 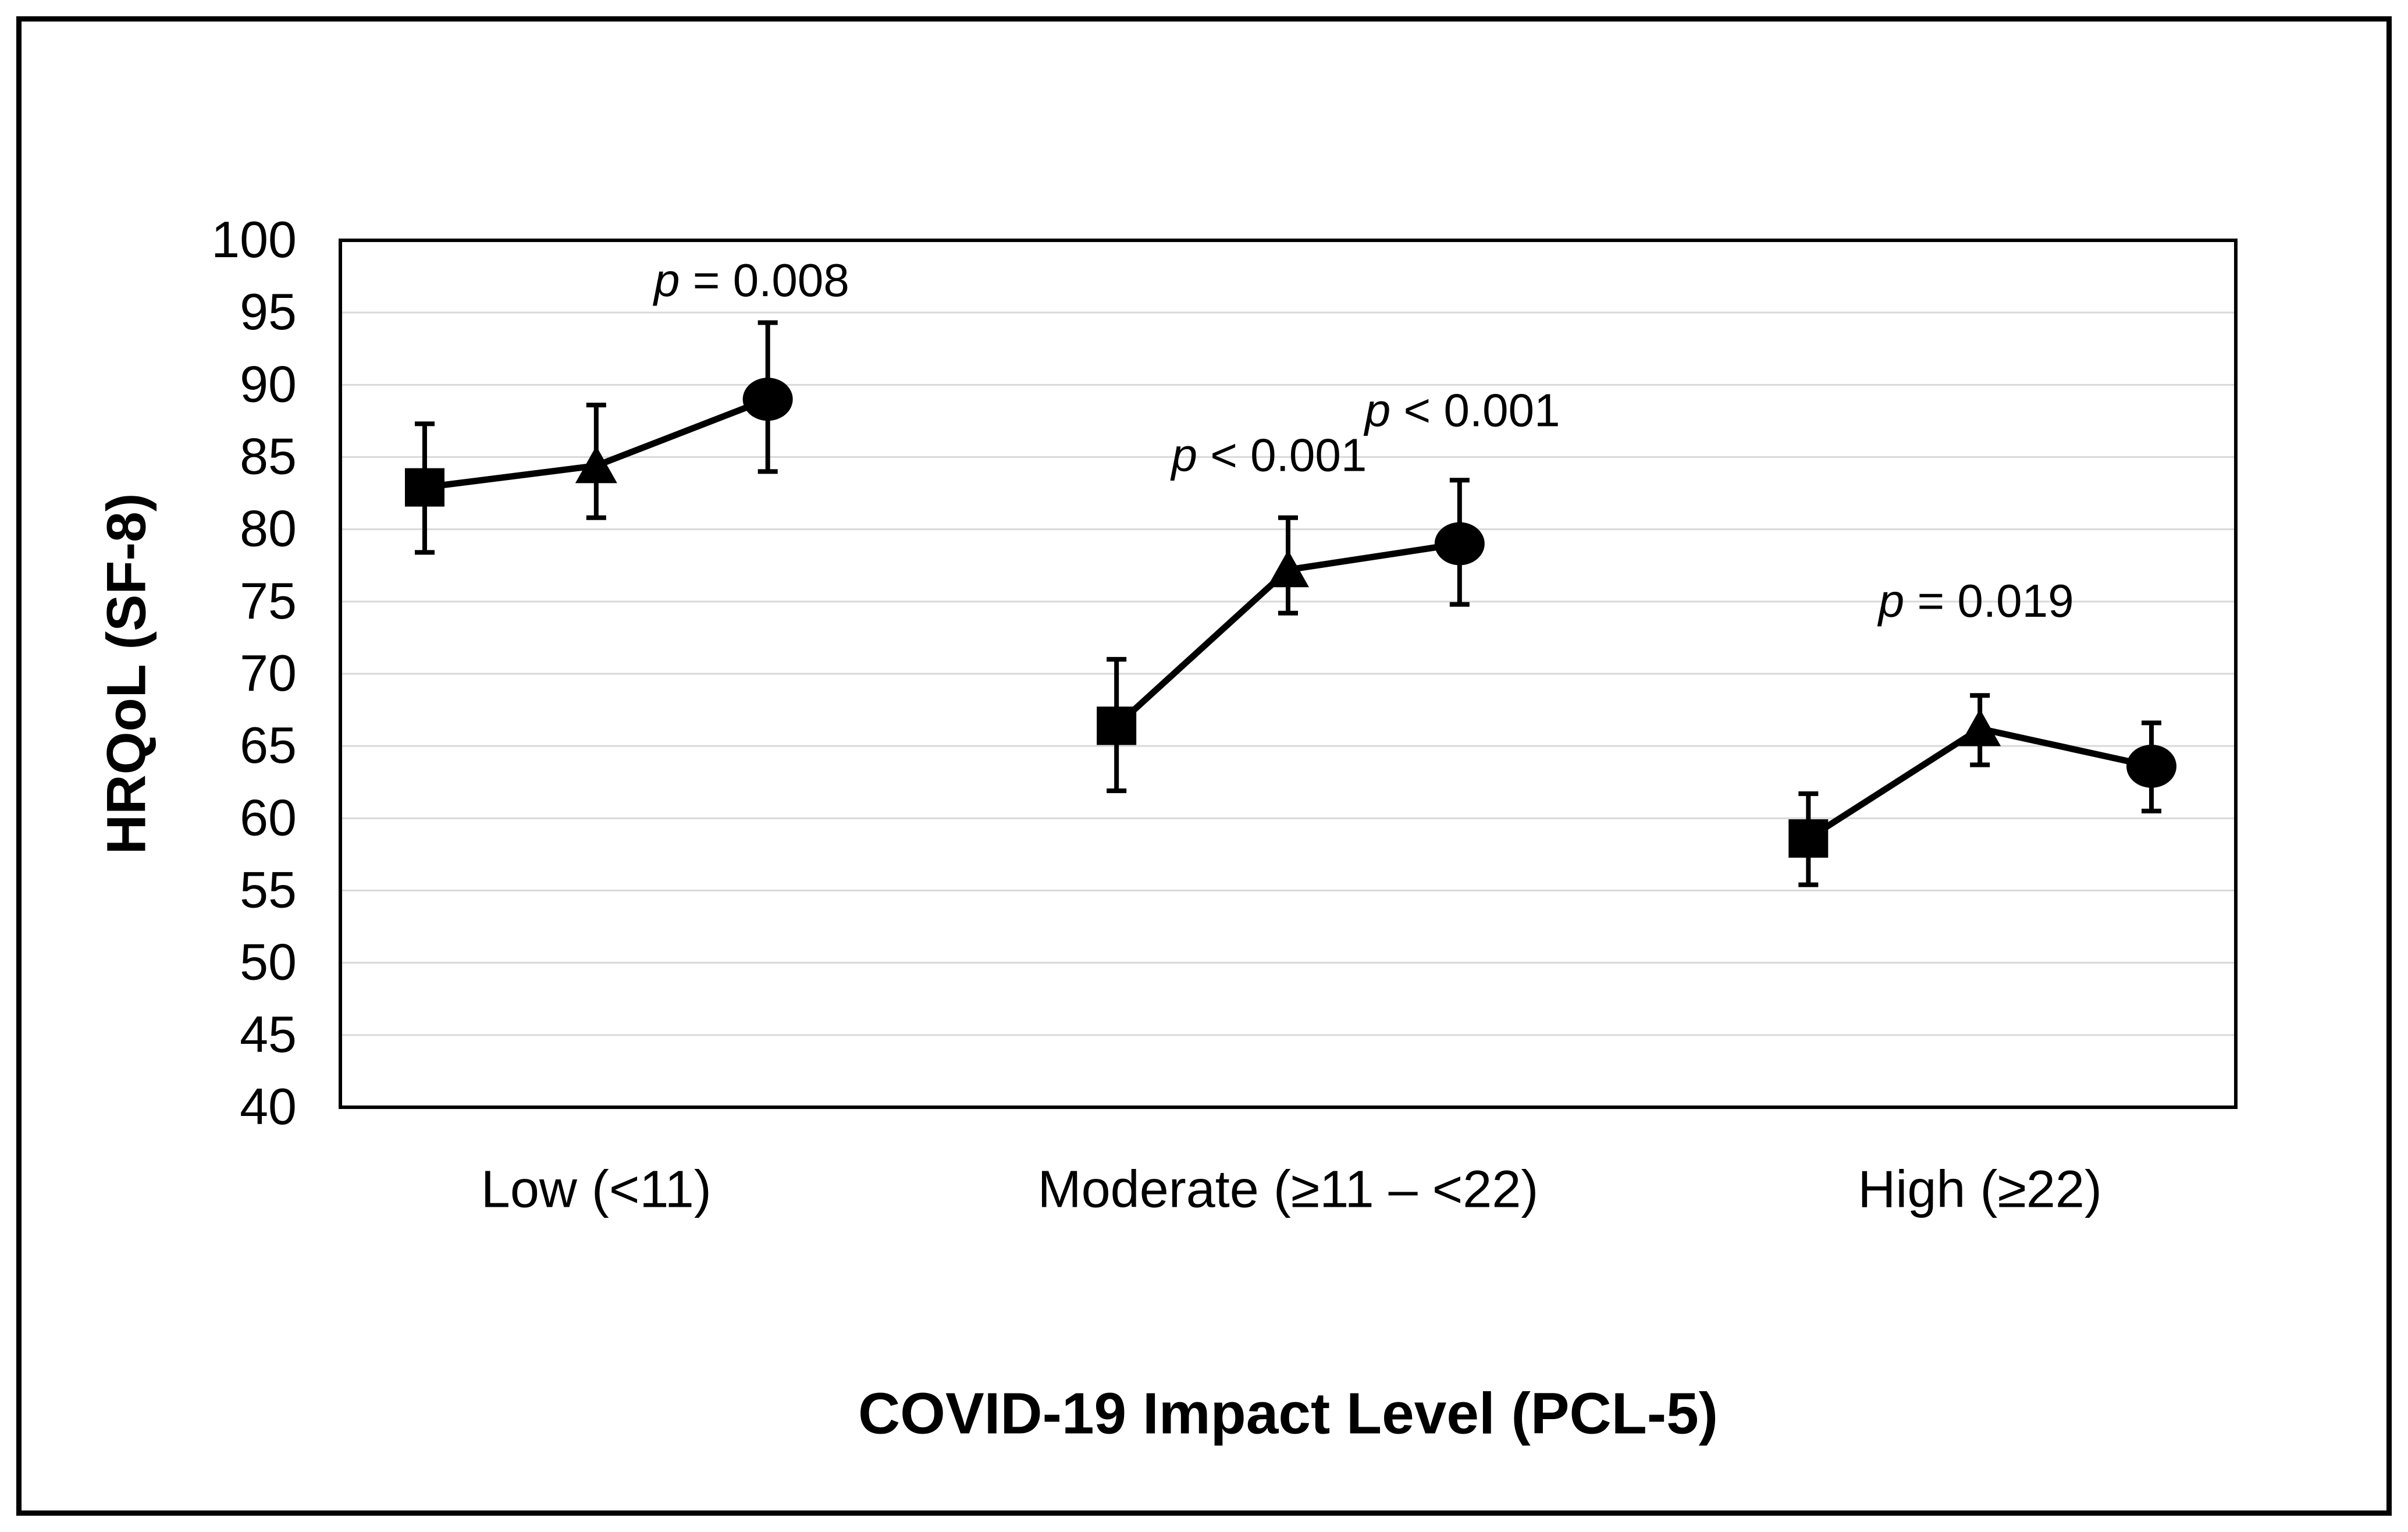 I want to click on y-tick-label: 80, so click(x=268, y=528).